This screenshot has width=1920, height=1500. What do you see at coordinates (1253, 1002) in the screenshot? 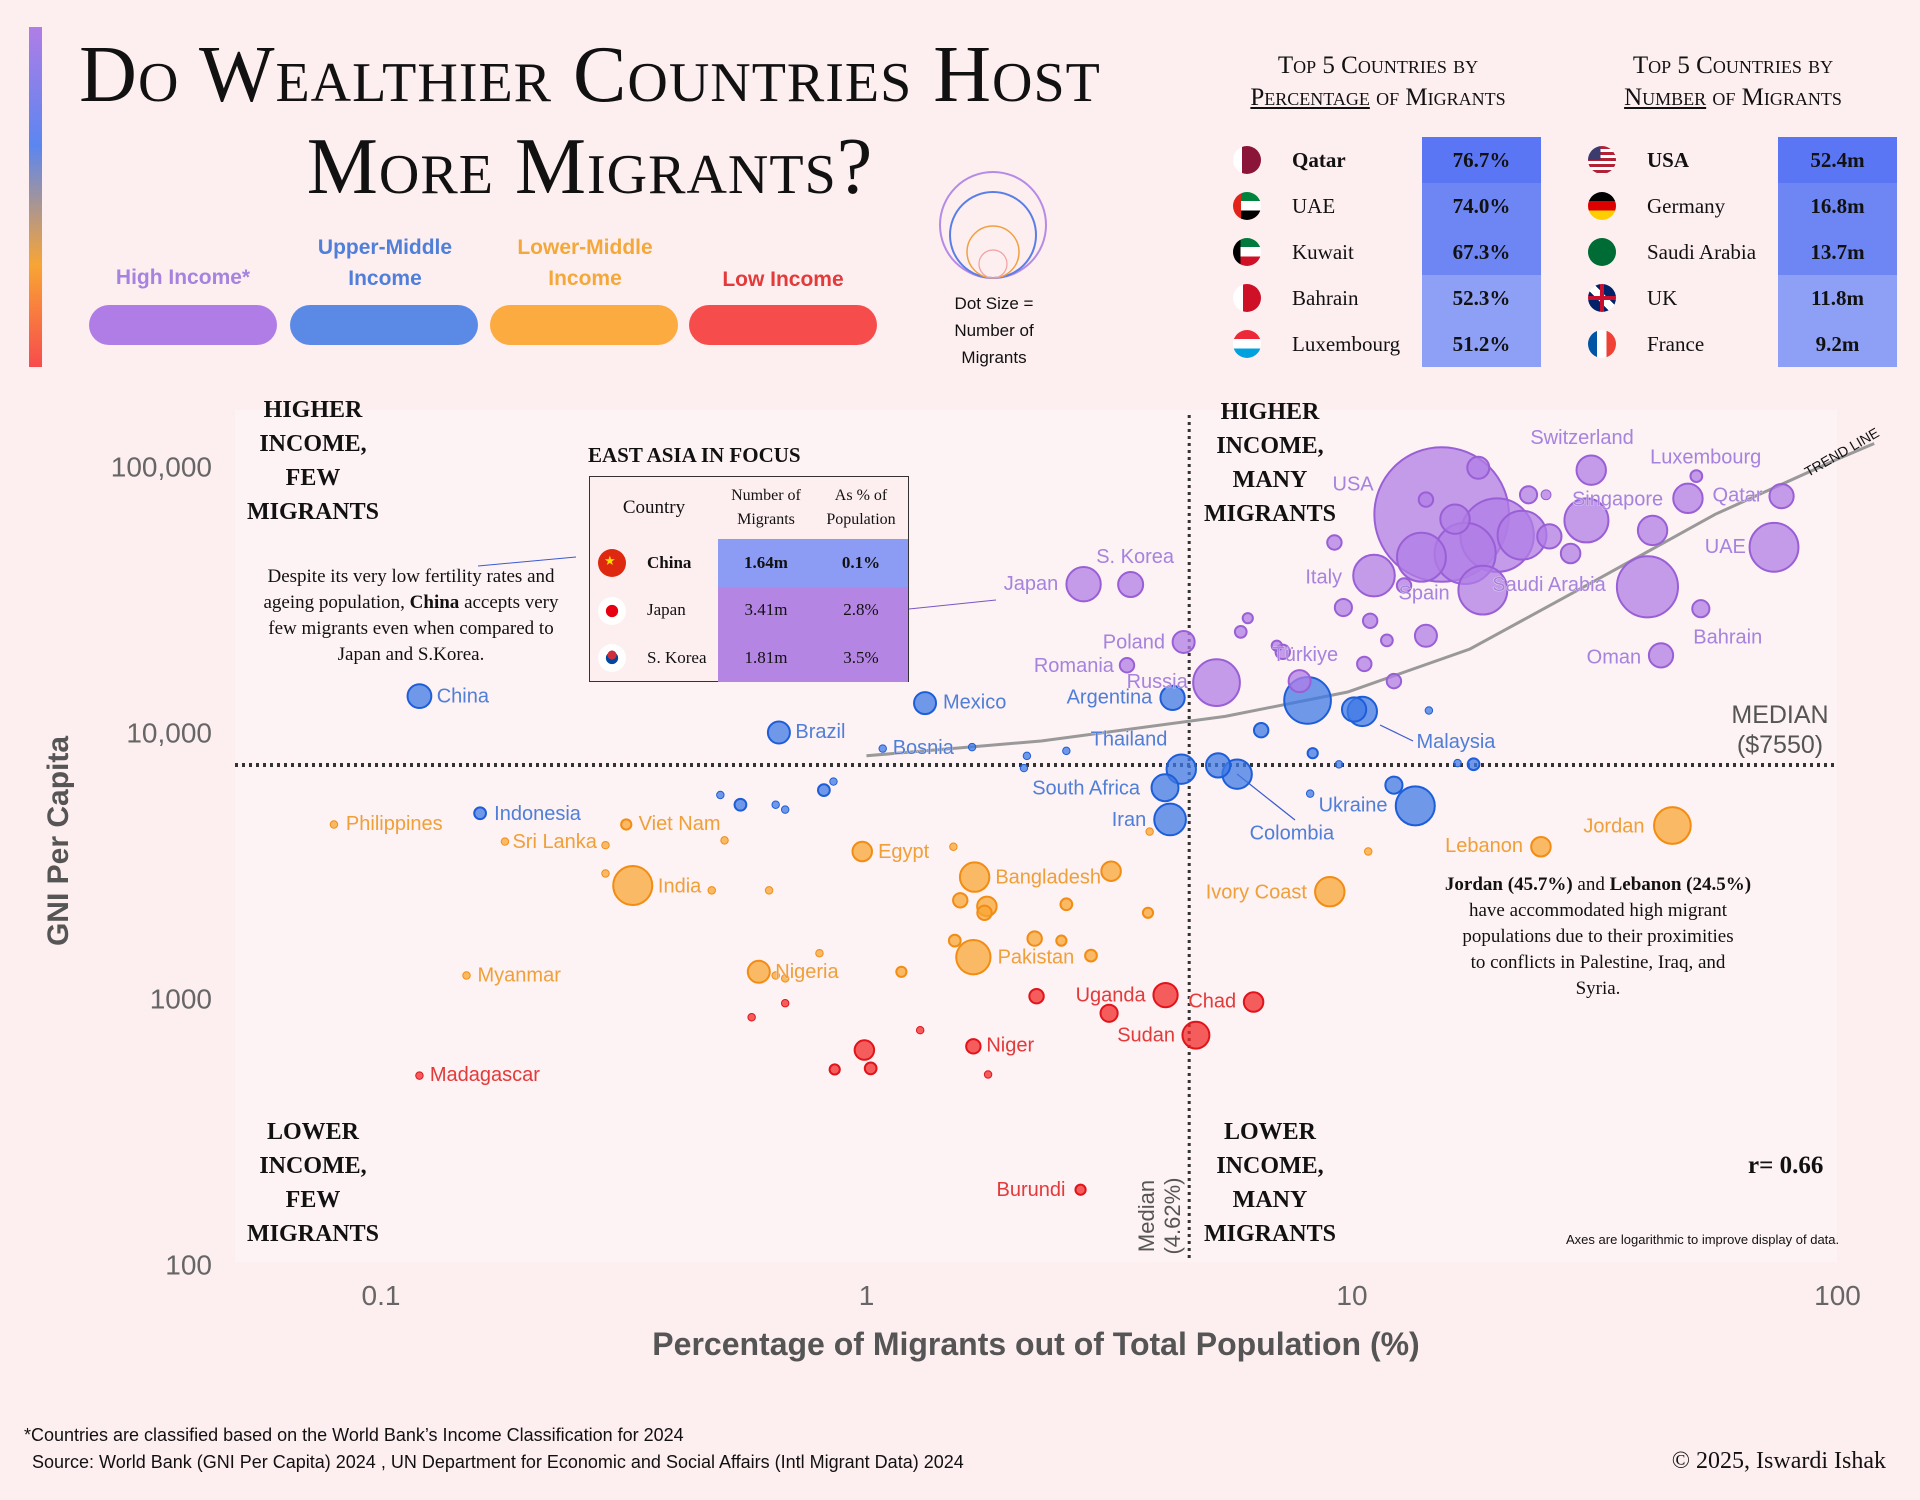
I see `data-point-chad` at bounding box center [1253, 1002].